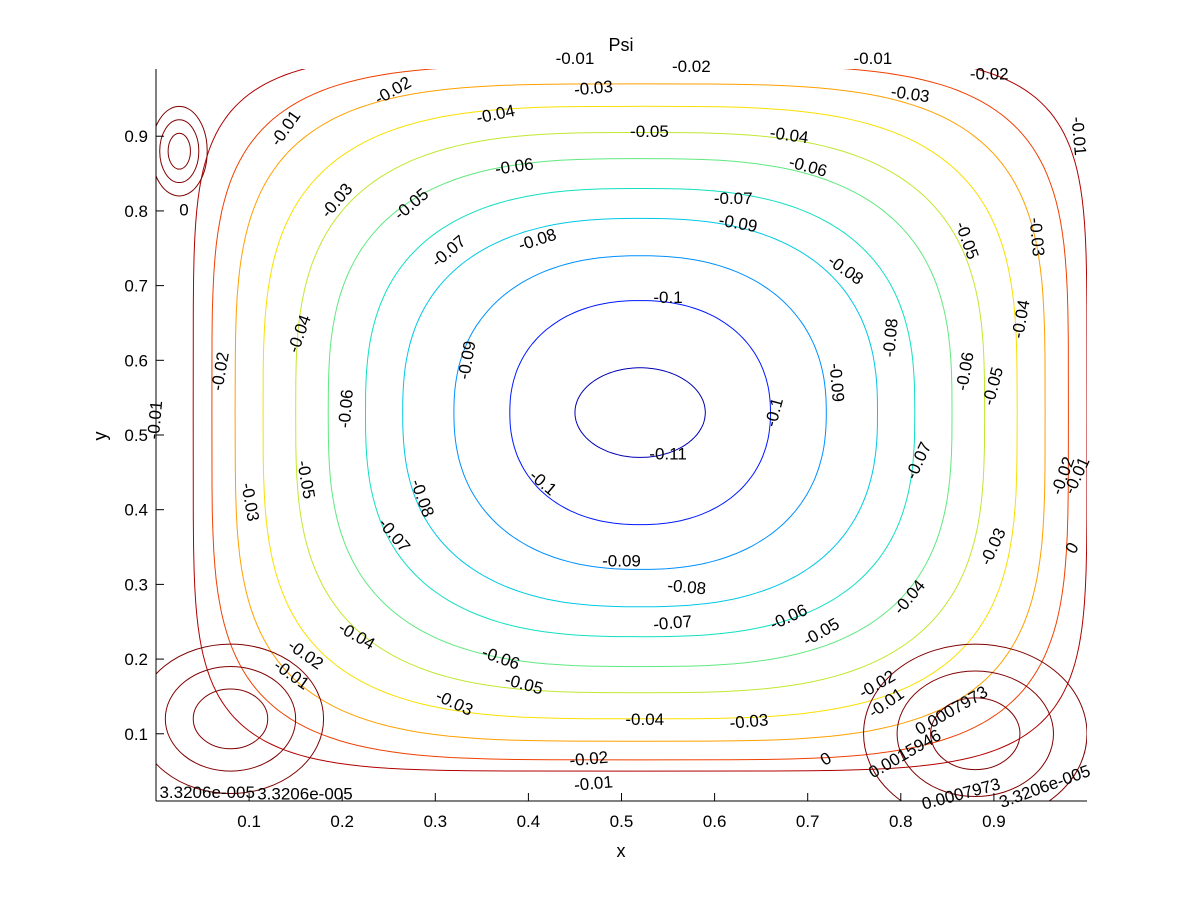 The image size is (1201, 901). What do you see at coordinates (715, 821) in the screenshot?
I see `x-tick-label: 0.6` at bounding box center [715, 821].